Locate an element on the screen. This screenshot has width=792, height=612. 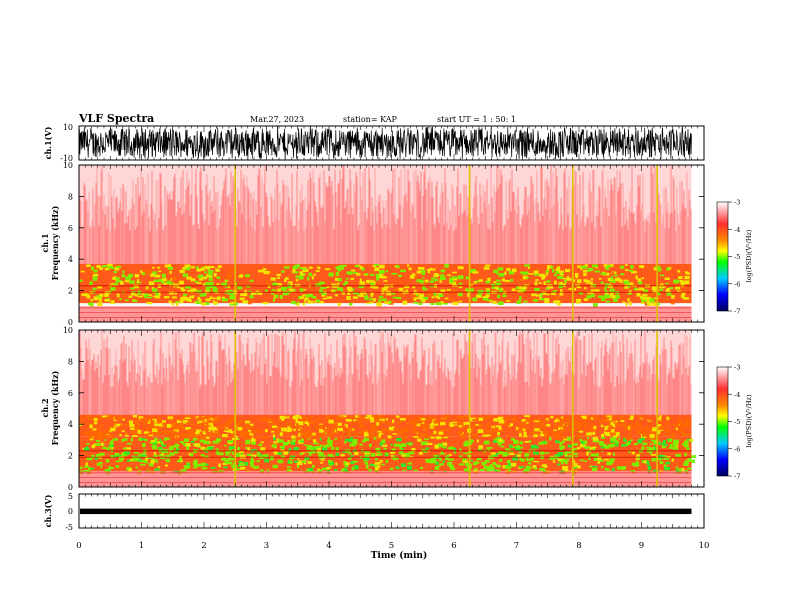
ch1-waveform-panel: 10 -10 ch.1(V) is located at coordinates (374, 143).